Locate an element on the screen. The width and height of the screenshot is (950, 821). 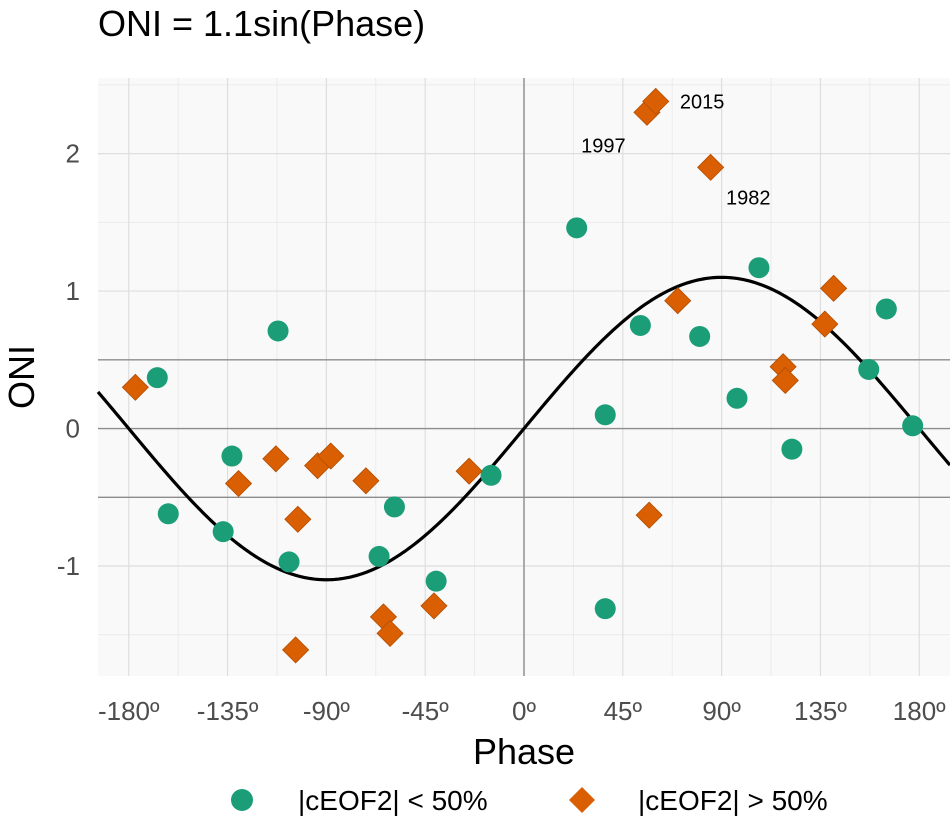
x-tick-label: -90º is located at coordinates (327, 711).